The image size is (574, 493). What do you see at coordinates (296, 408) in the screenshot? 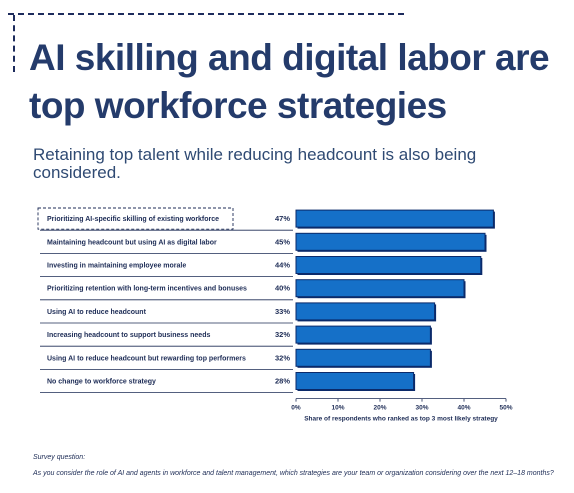
I see `x-tick-label: 0%` at bounding box center [296, 408].